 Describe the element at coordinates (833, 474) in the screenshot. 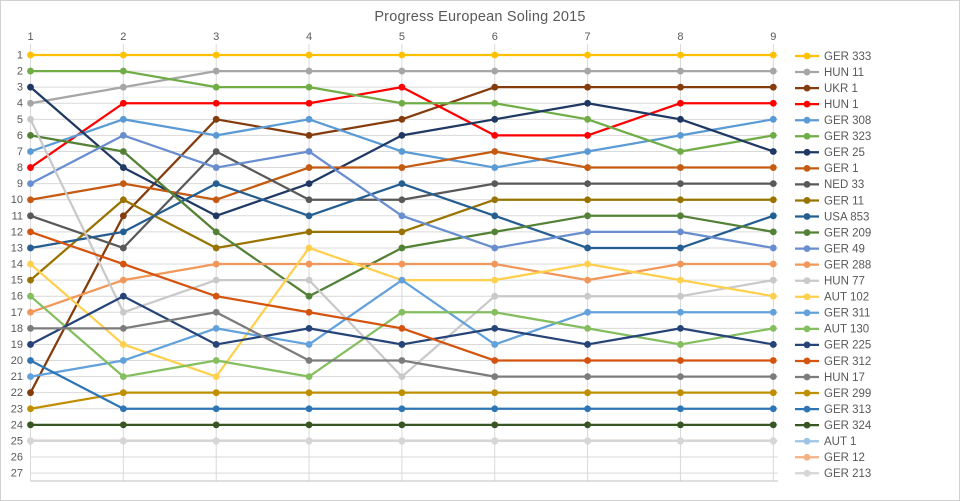

I see `legend-item-ger-213: GER 213` at that location.